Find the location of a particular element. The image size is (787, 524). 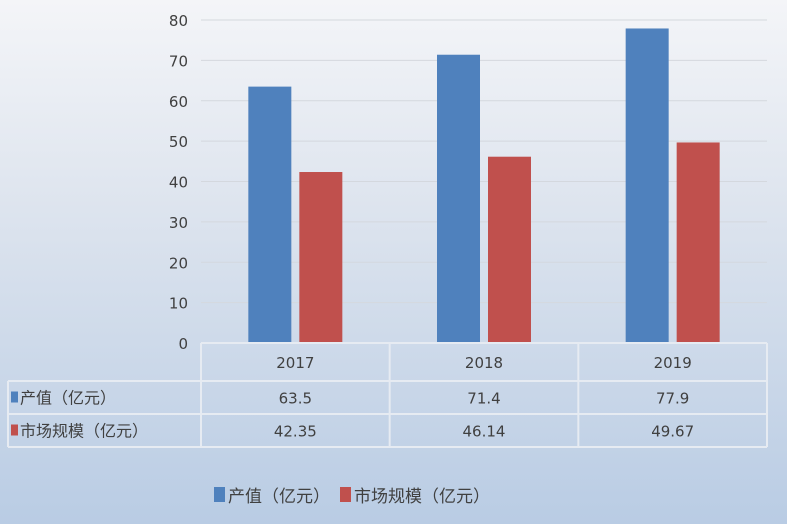

table-value: 42.35 is located at coordinates (295, 432).